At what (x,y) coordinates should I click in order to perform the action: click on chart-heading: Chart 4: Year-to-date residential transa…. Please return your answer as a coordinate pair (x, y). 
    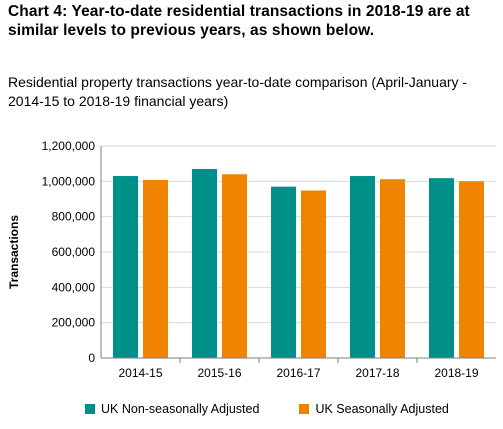
    Looking at the image, I should click on (239, 21).